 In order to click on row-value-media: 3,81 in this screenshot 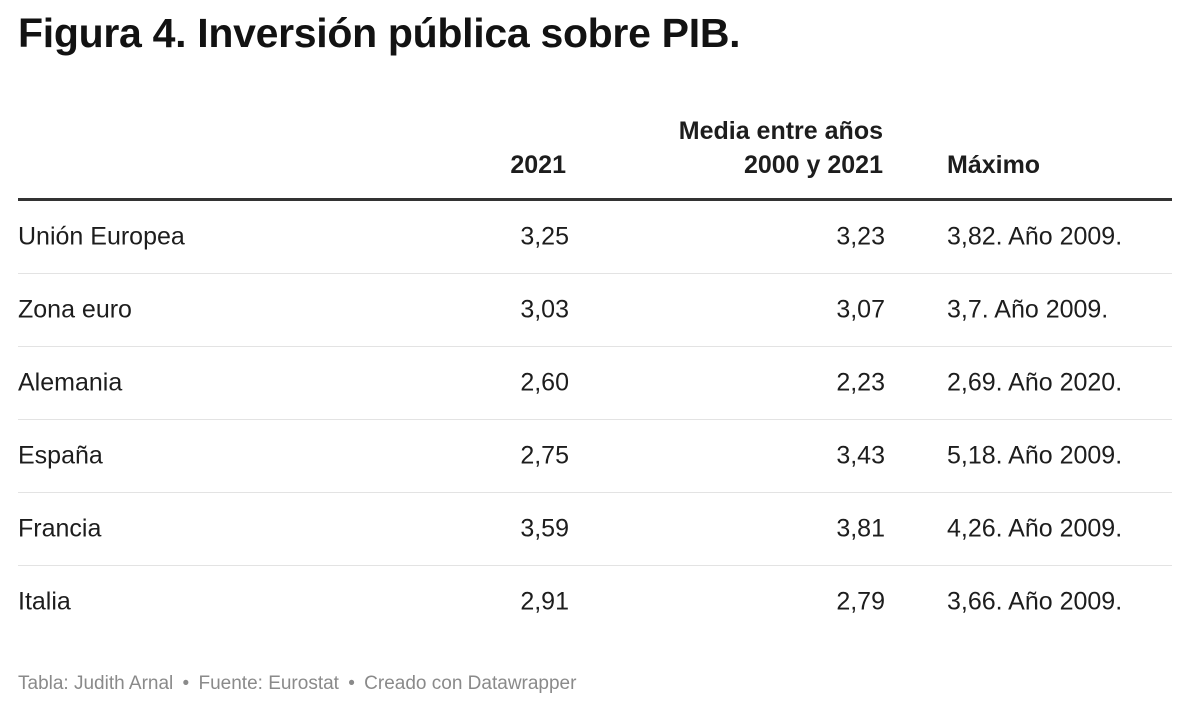, I will do `click(860, 528)`.